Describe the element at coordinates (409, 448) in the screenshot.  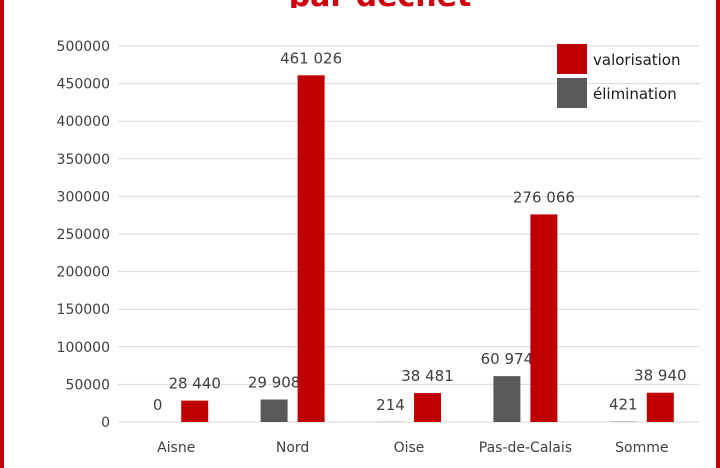
I see `x-tick-label: Oise` at that location.